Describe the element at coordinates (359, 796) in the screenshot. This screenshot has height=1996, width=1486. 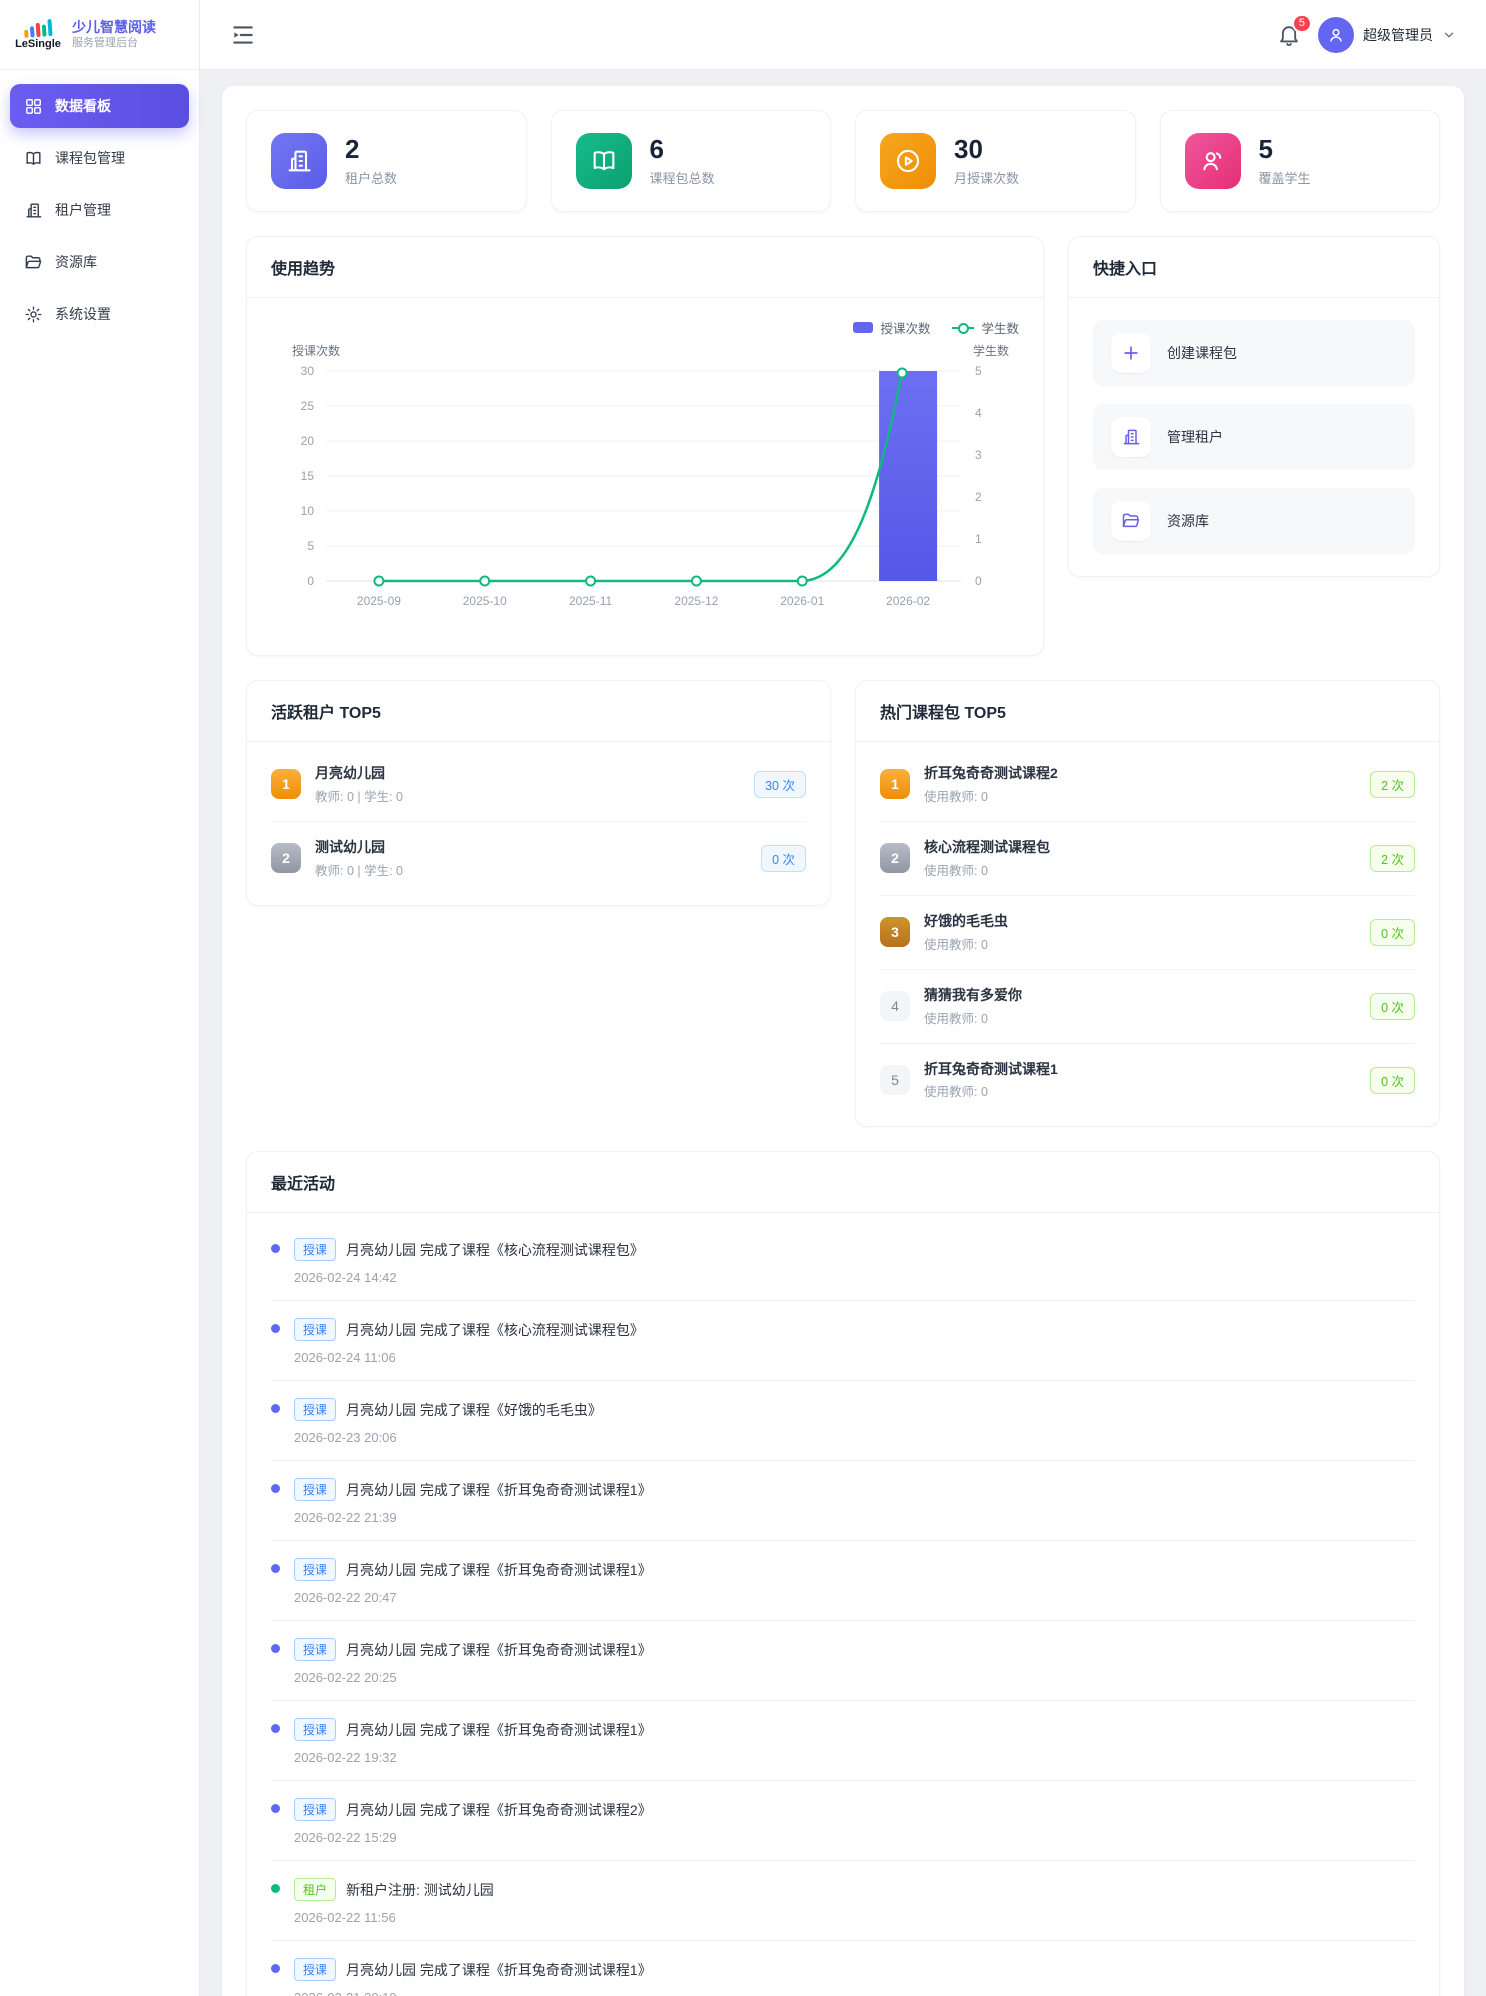
I see `tenant-meta: 教师: 0 | 学生: 0` at that location.